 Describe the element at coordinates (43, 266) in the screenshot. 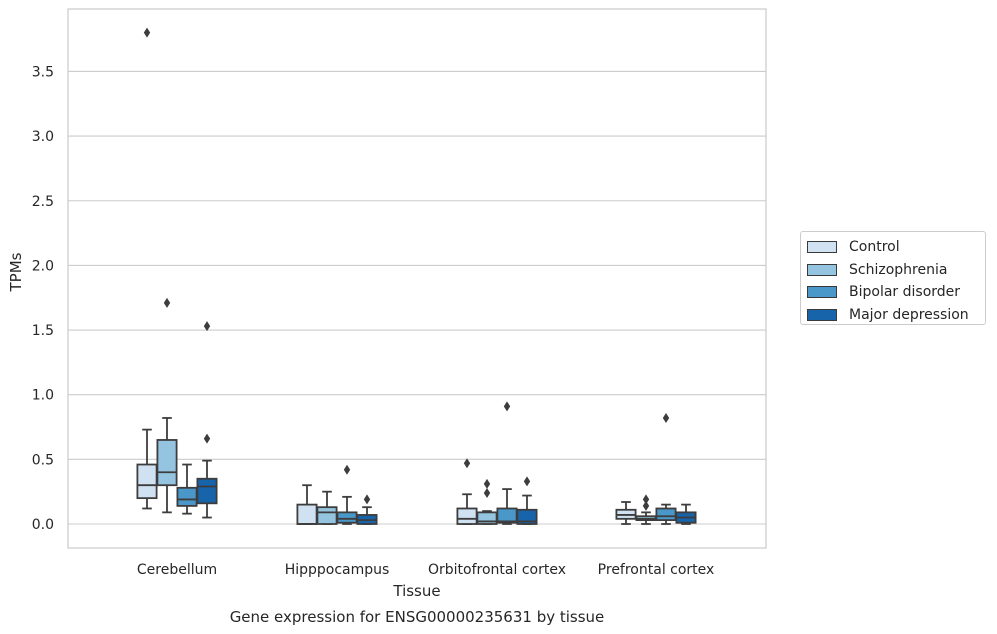

I see `y-tick-label: 2.0` at that location.